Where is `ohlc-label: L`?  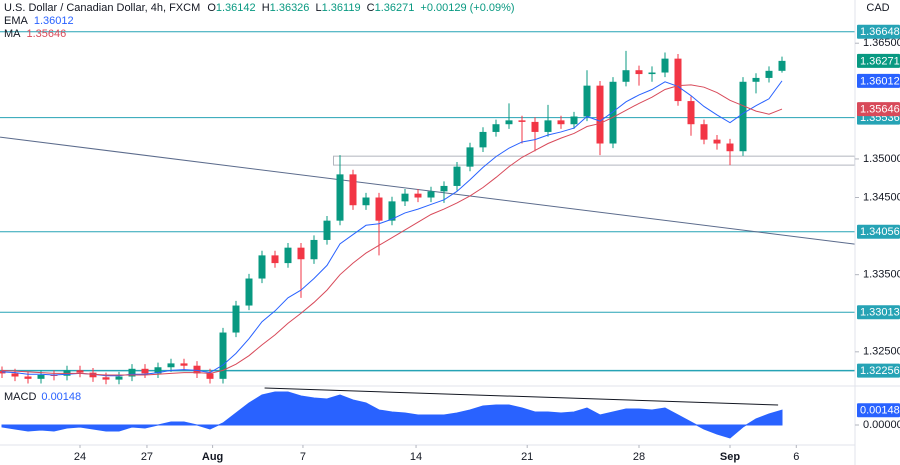 ohlc-label: L is located at coordinates (318, 8).